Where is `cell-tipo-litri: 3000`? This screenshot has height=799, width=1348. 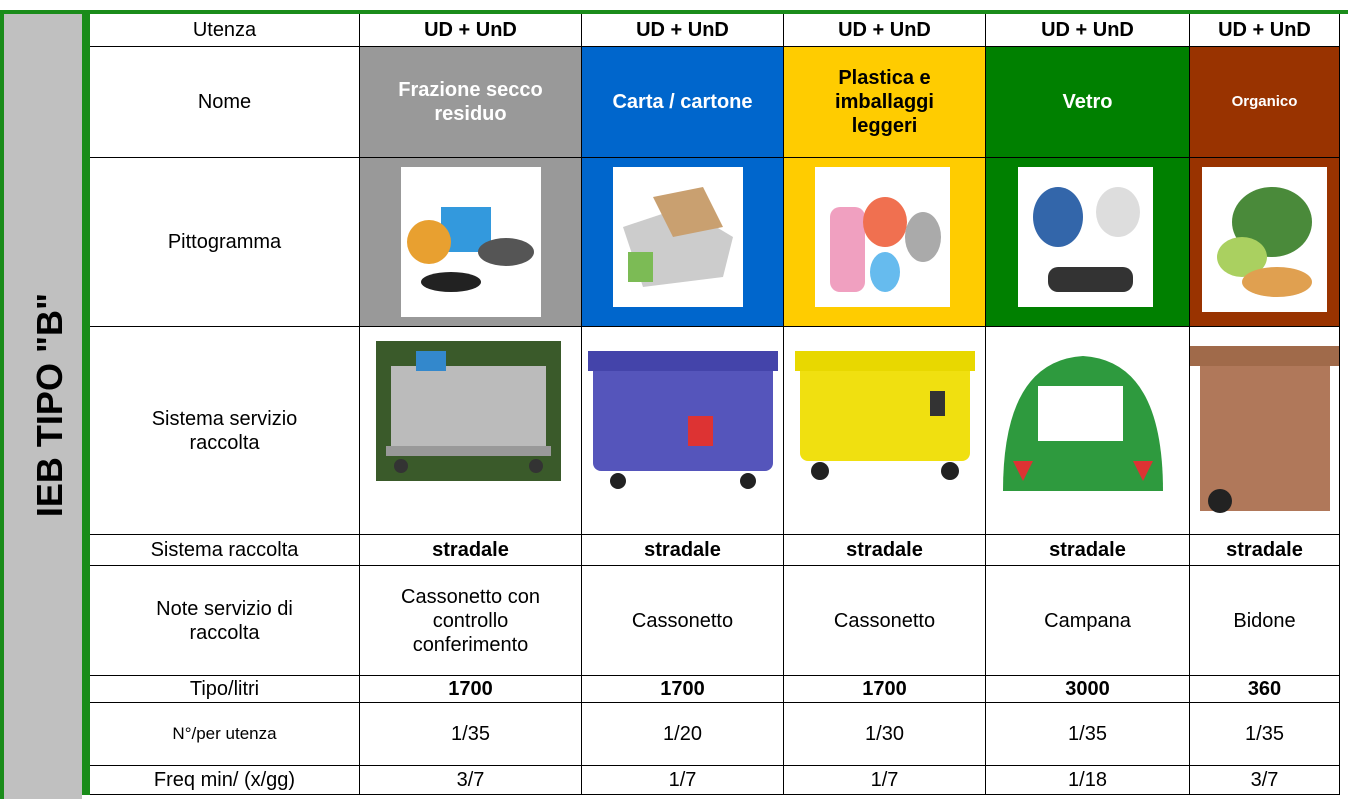 cell-tipo-litri: 3000 is located at coordinates (1088, 689).